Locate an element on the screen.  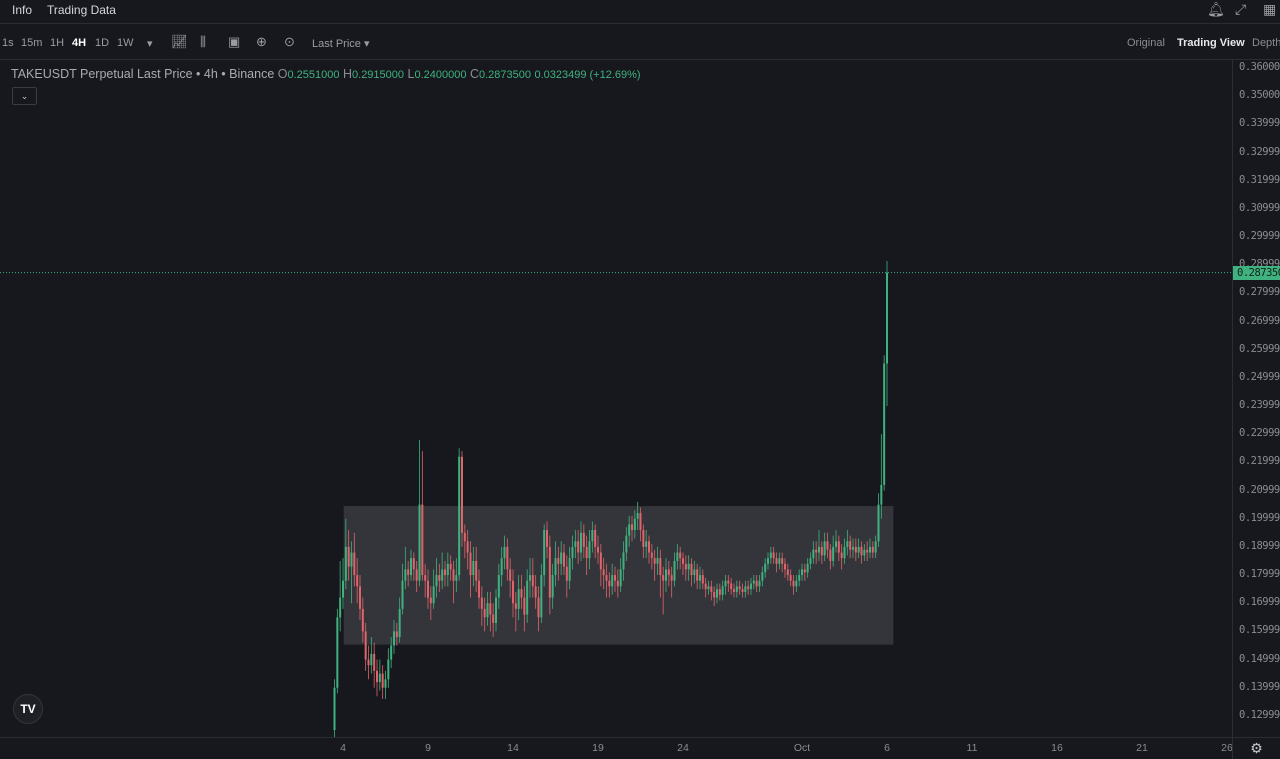
view-original: Original is located at coordinates (1146, 43).